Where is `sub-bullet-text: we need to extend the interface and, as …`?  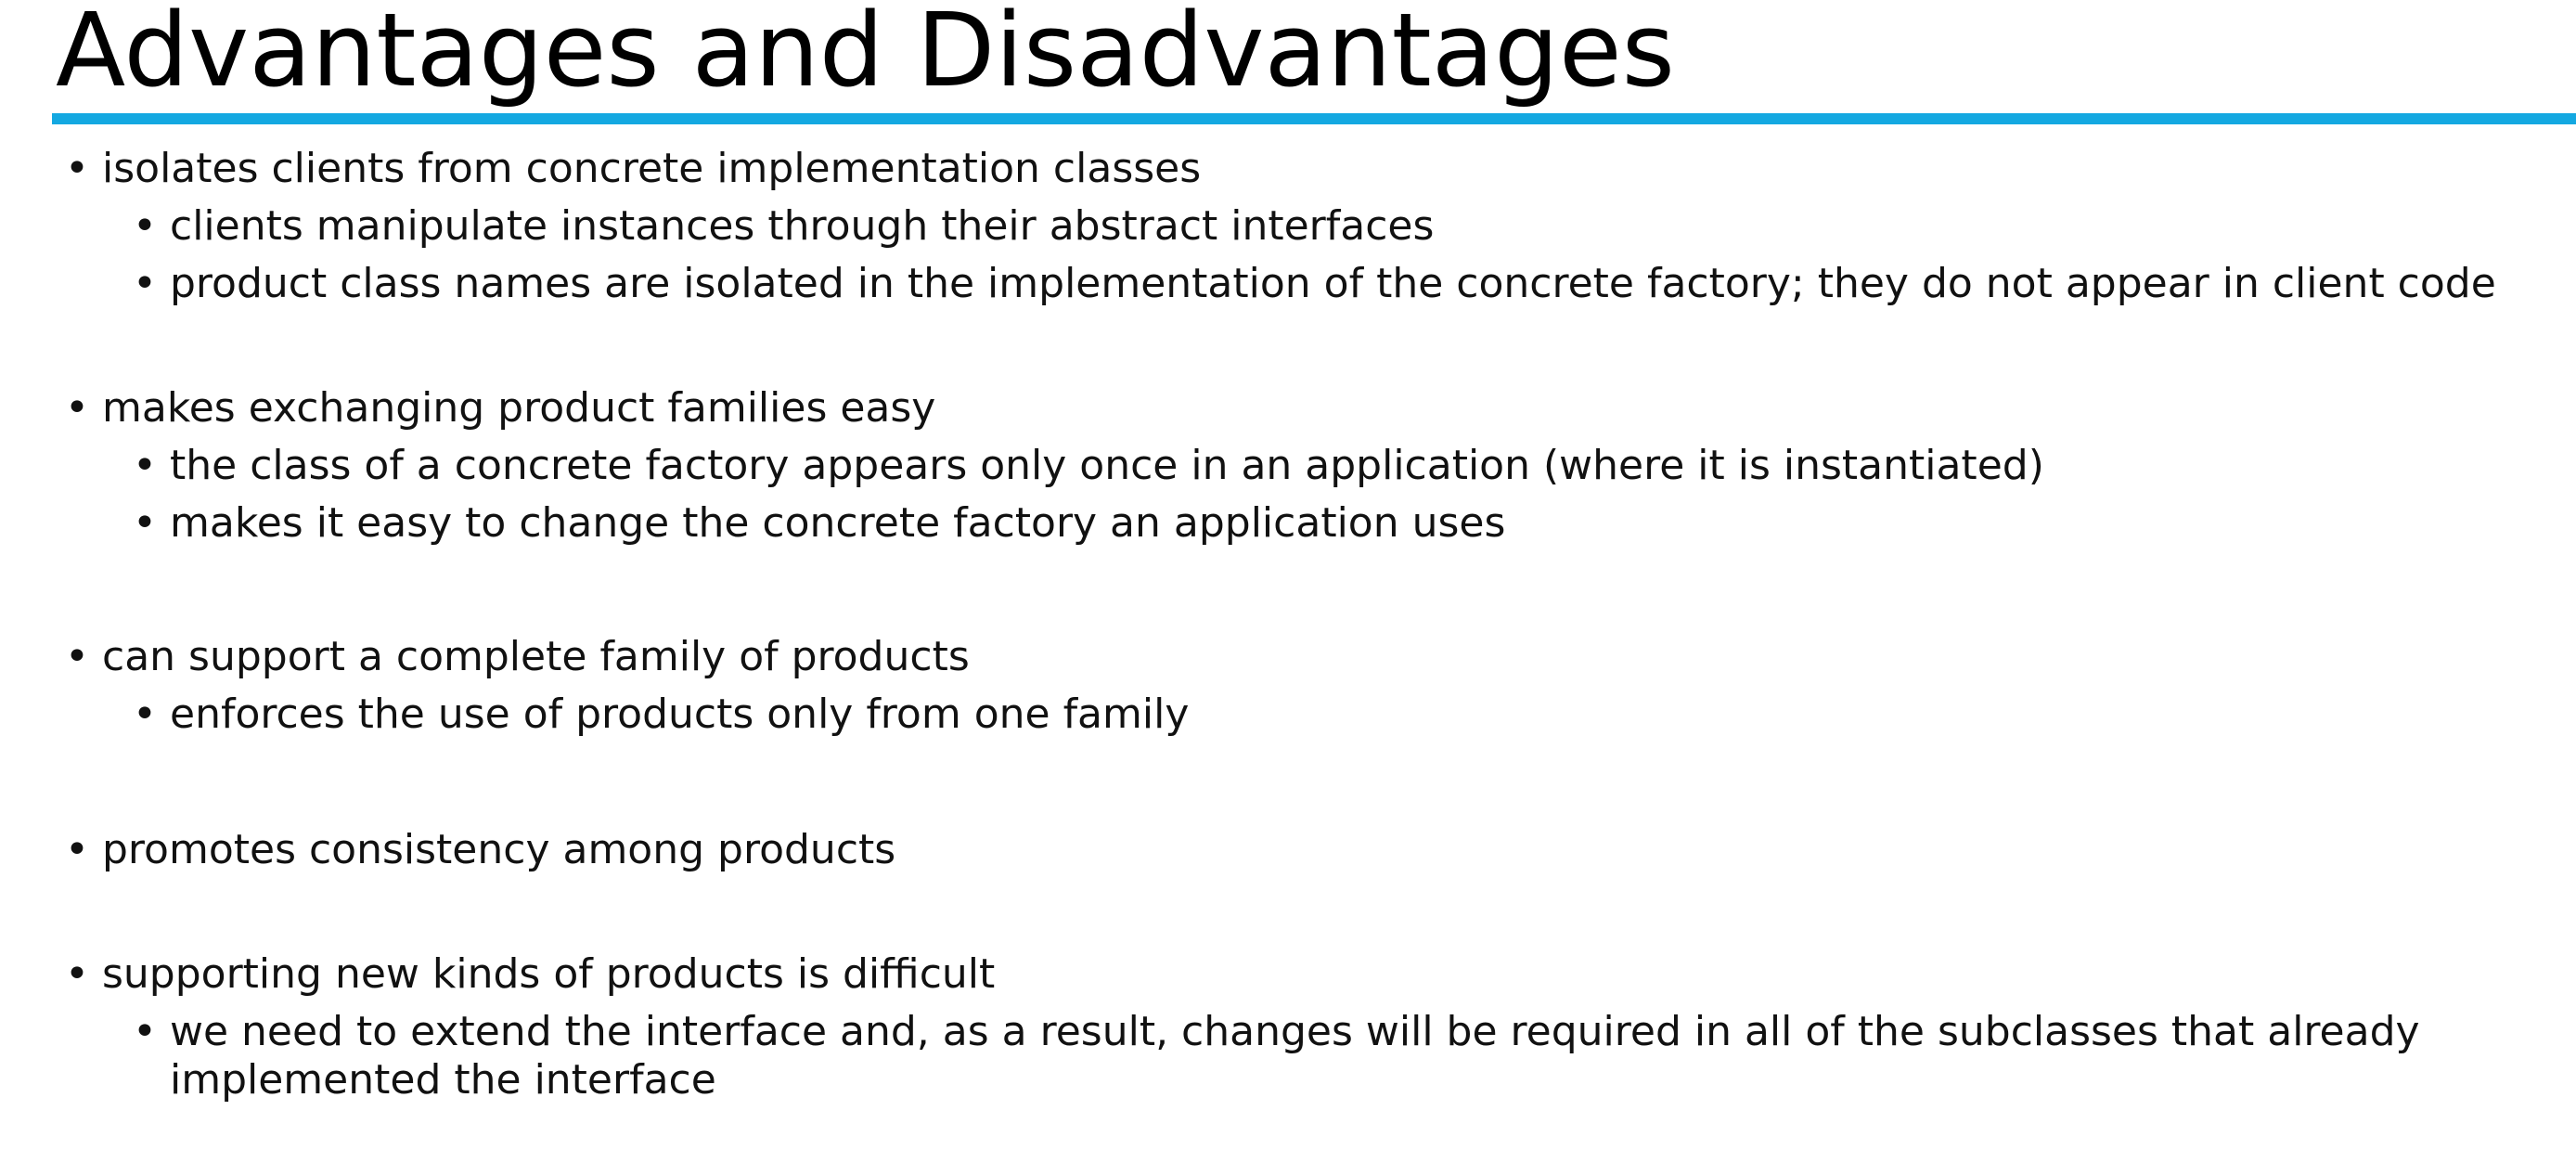 sub-bullet-text: we need to extend the interface and, as … is located at coordinates (1295, 1056).